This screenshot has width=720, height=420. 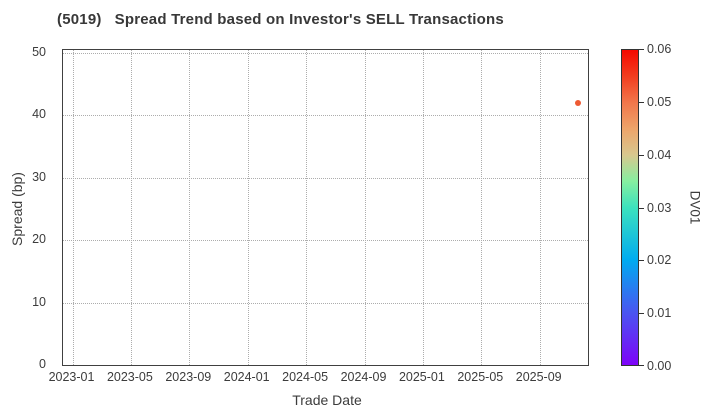 I want to click on colorbar-tick-label: 0.05, so click(x=659, y=101).